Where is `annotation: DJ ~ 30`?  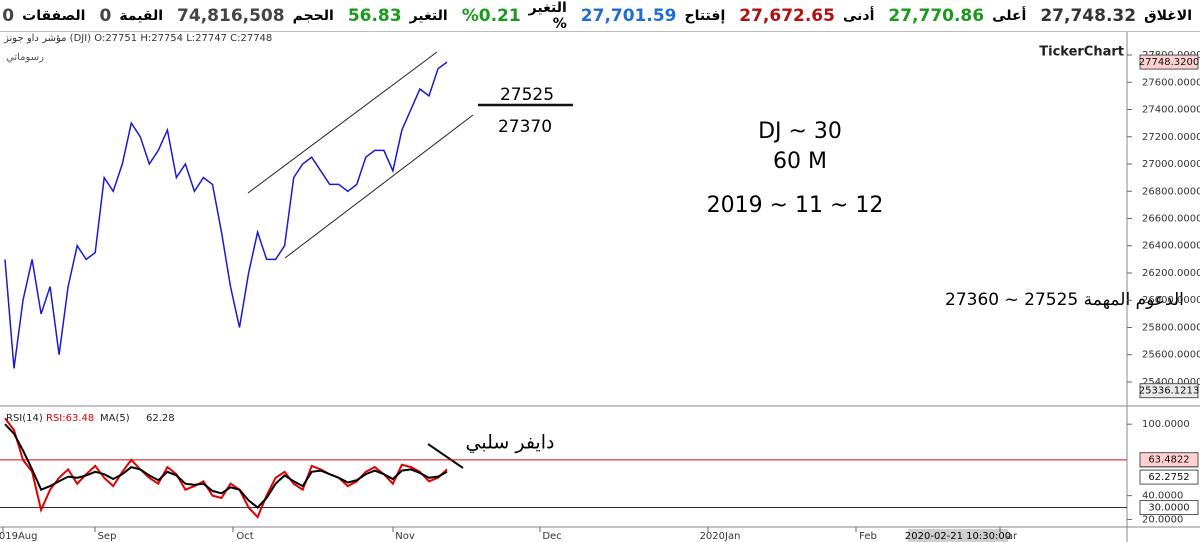
annotation: DJ ~ 30 is located at coordinates (800, 131).